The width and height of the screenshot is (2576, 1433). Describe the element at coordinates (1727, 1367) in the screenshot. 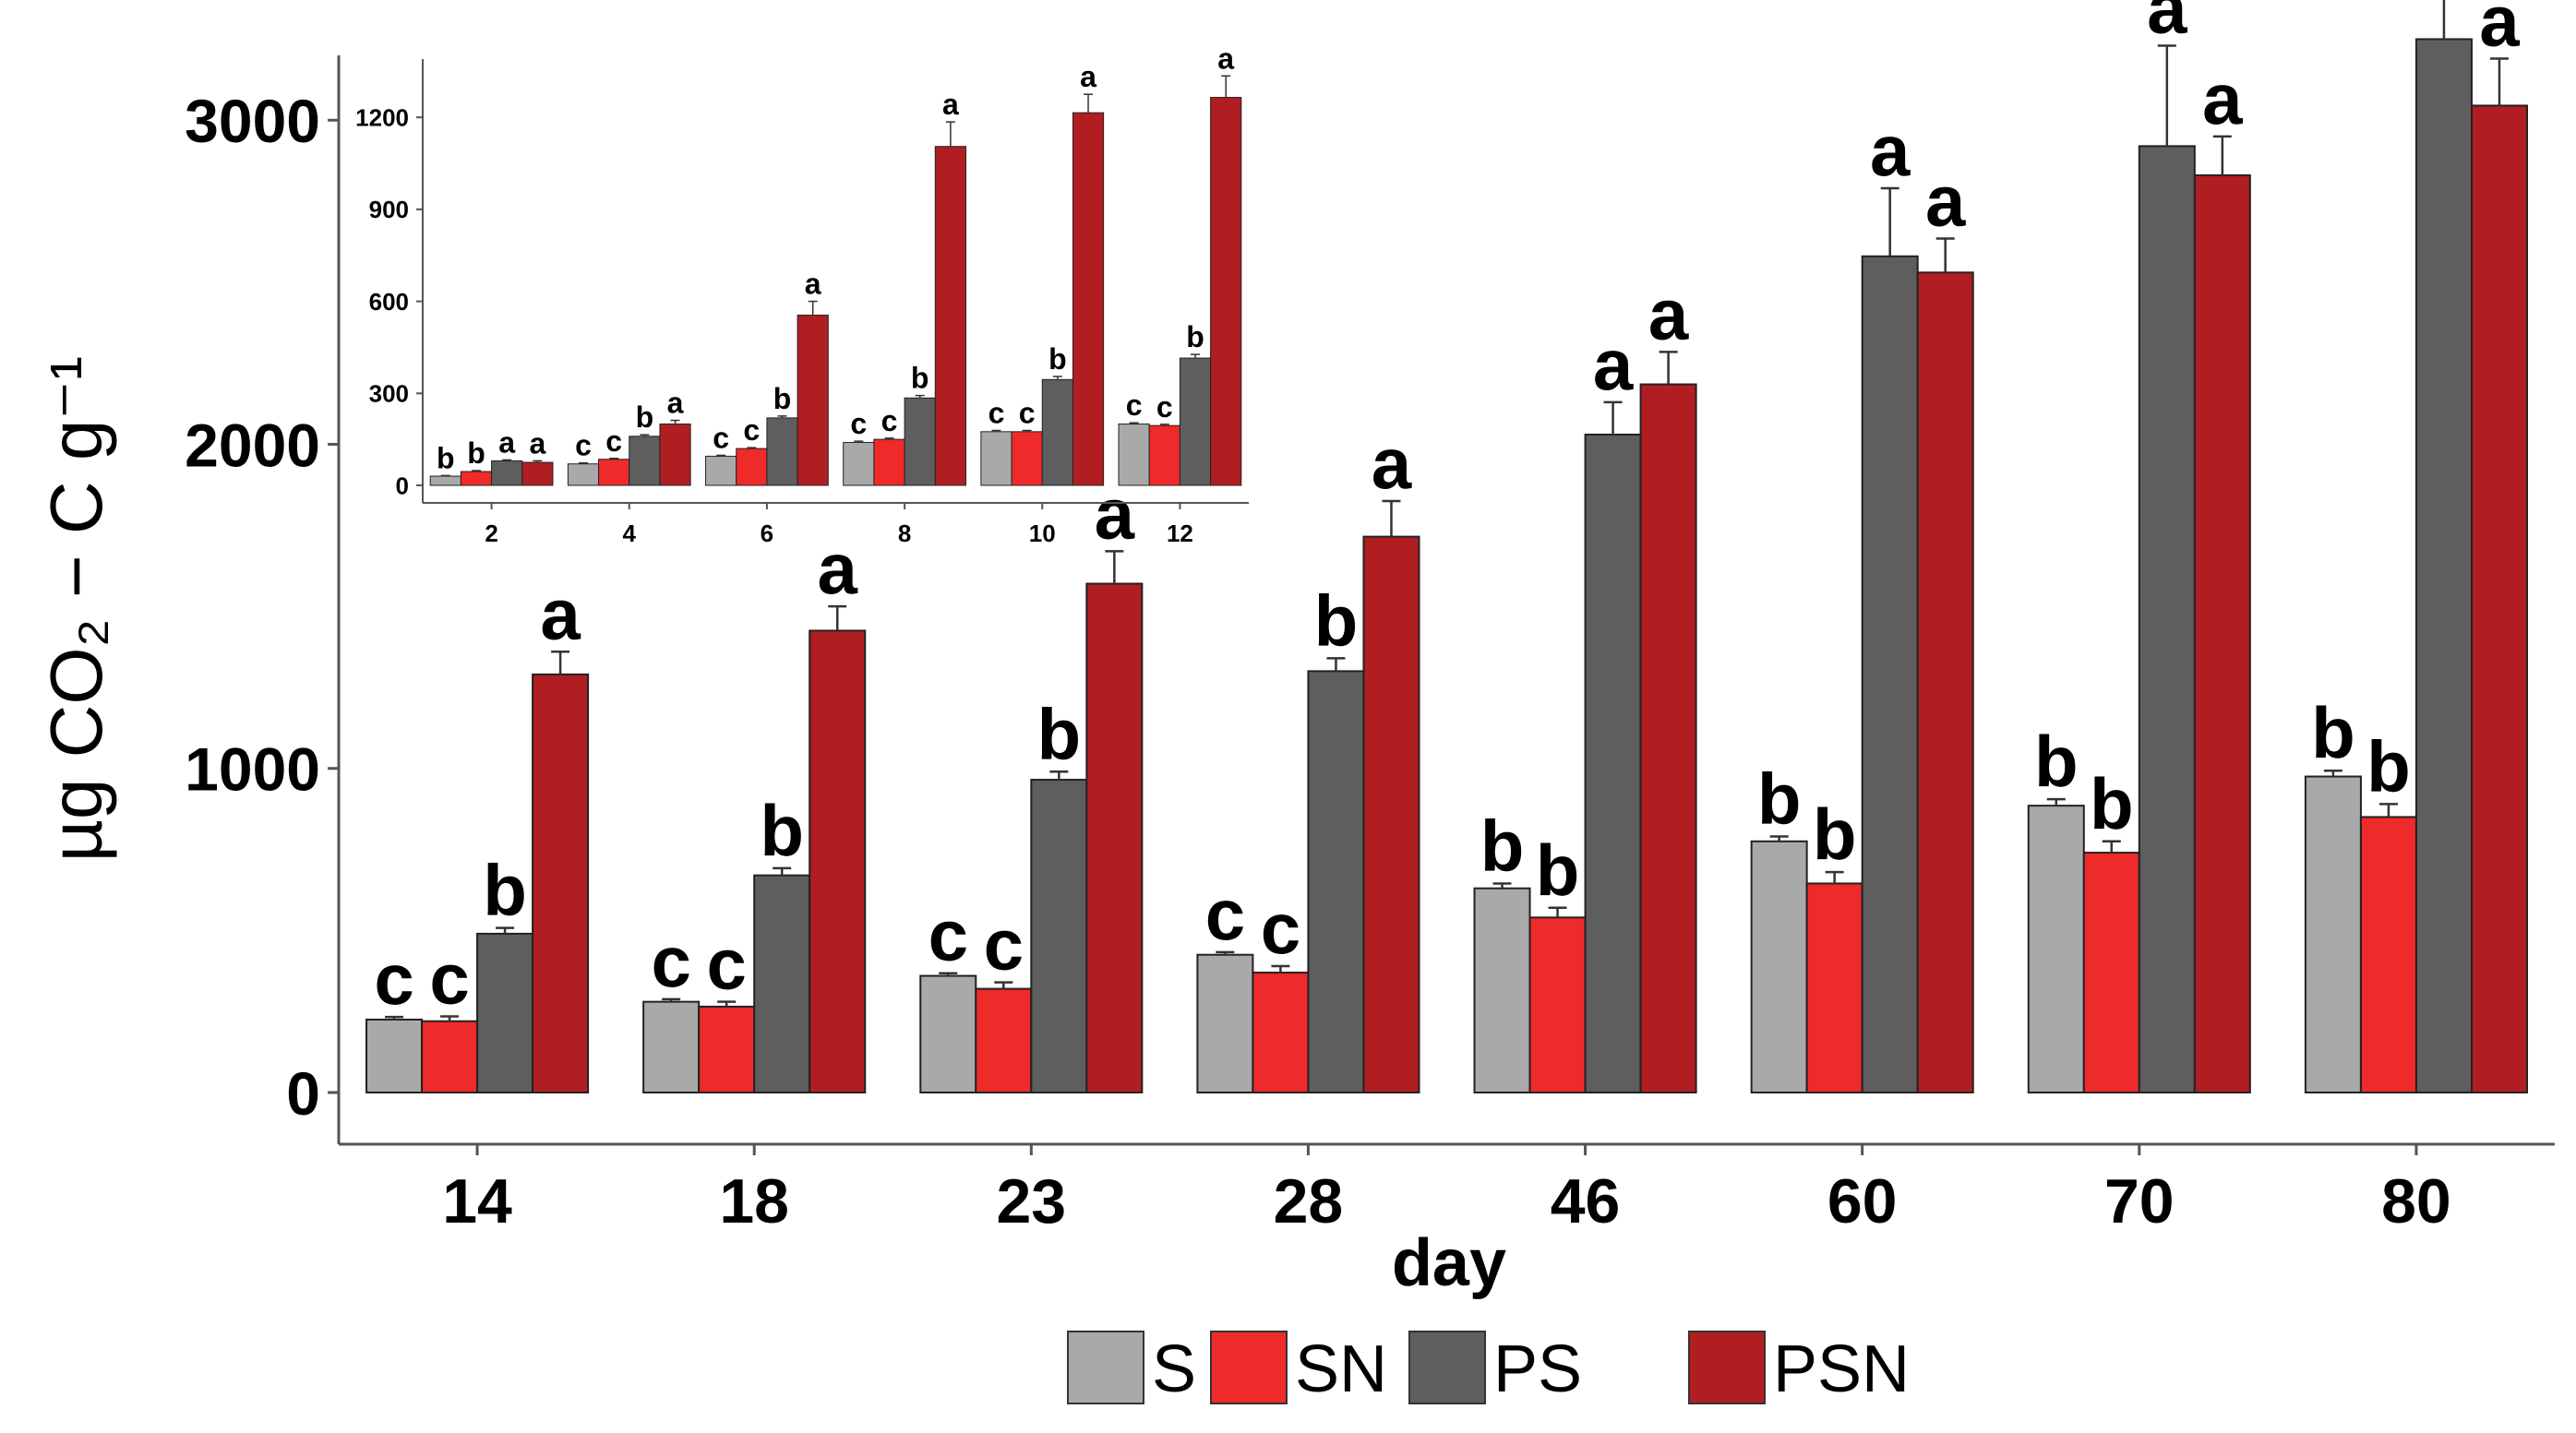

I see `legend-swatch-PSN` at that location.